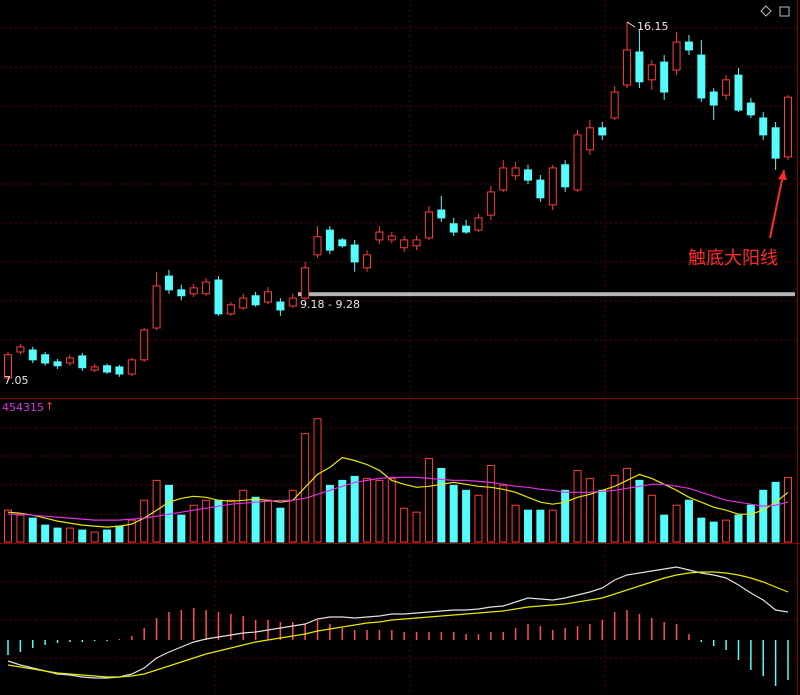 Image resolution: width=800 pixels, height=695 pixels. Describe the element at coordinates (546, 294) in the screenshot. I see `support-band` at that location.